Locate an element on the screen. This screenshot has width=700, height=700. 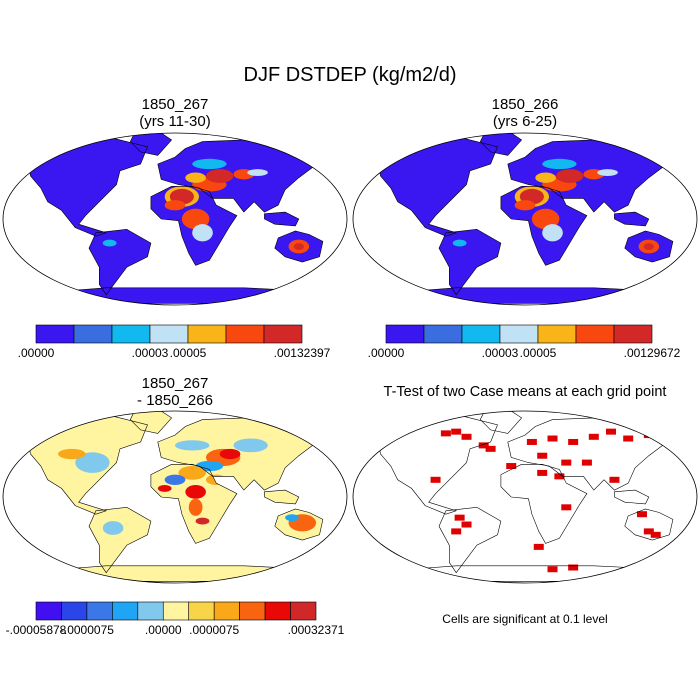
colorbar-2: .00000 .00003.00005 .00129672 is located at coordinates (524, 342).